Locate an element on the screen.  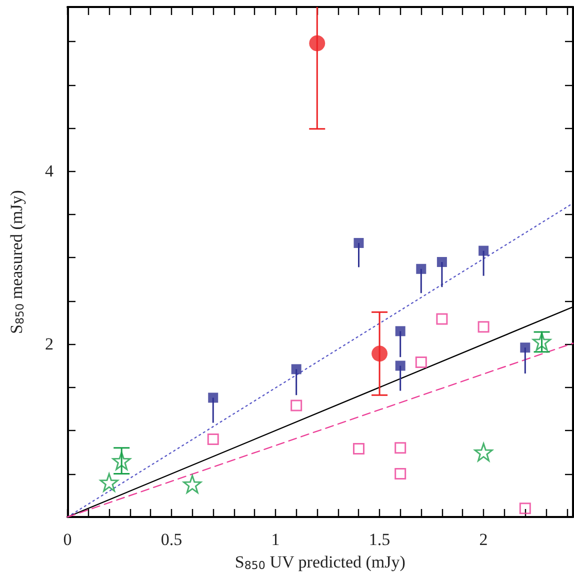
x-tick-label: 0.5 is located at coordinates (171, 539).